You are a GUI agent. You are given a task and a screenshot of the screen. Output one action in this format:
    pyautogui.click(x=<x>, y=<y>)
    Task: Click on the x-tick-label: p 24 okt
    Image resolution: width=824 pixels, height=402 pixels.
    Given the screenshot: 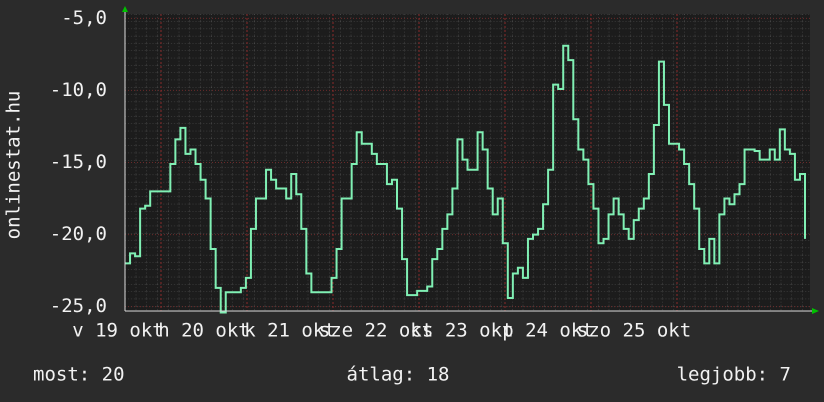 What is the action you would take?
    pyautogui.click(x=548, y=331)
    